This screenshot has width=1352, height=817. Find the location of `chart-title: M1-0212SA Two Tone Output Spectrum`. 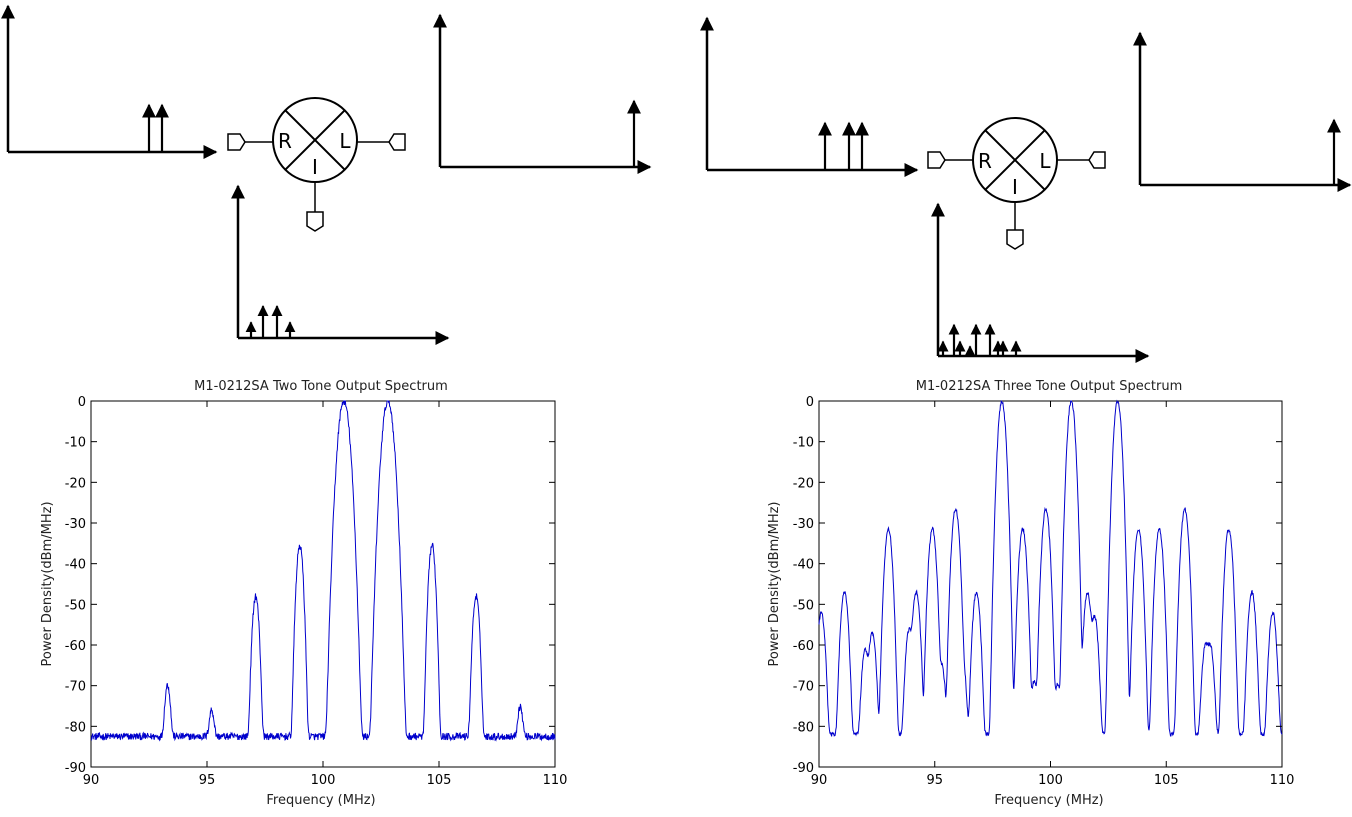

chart-title: M1-0212SA Two Tone Output Spectrum is located at coordinates (321, 386).